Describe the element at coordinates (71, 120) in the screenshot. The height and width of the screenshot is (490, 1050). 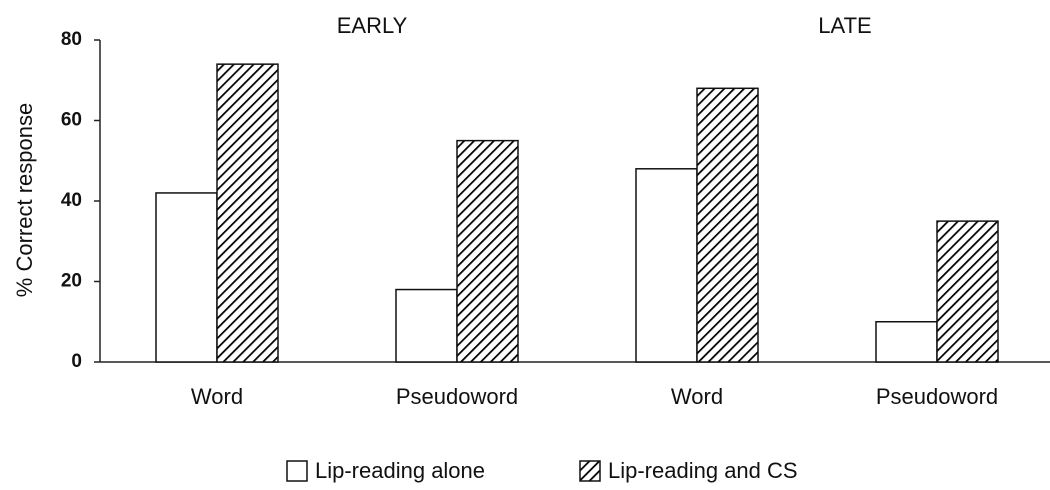
I see `y-tick-label: 60` at that location.